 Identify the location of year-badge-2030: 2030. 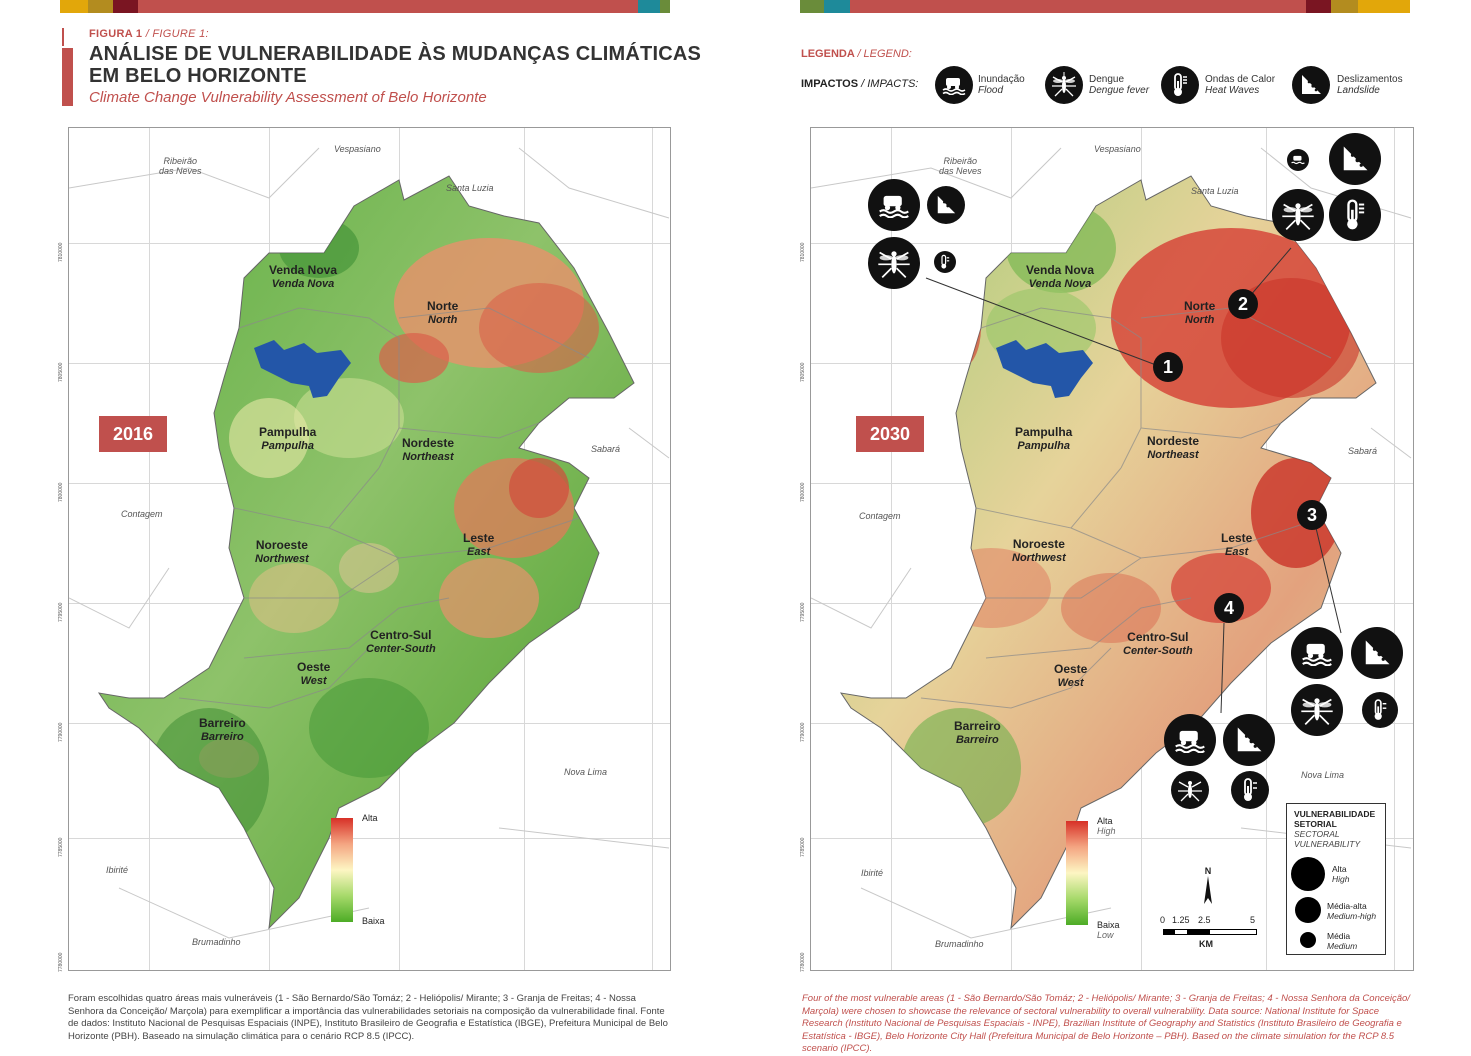
(890, 434).